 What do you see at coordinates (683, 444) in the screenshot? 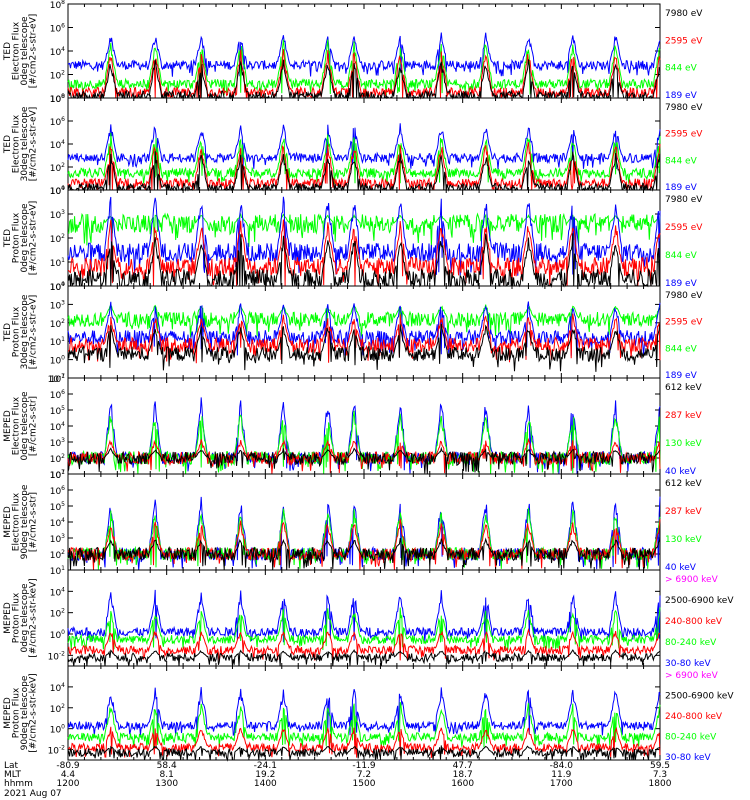
I see `legend-entry: 130 keV` at bounding box center [683, 444].